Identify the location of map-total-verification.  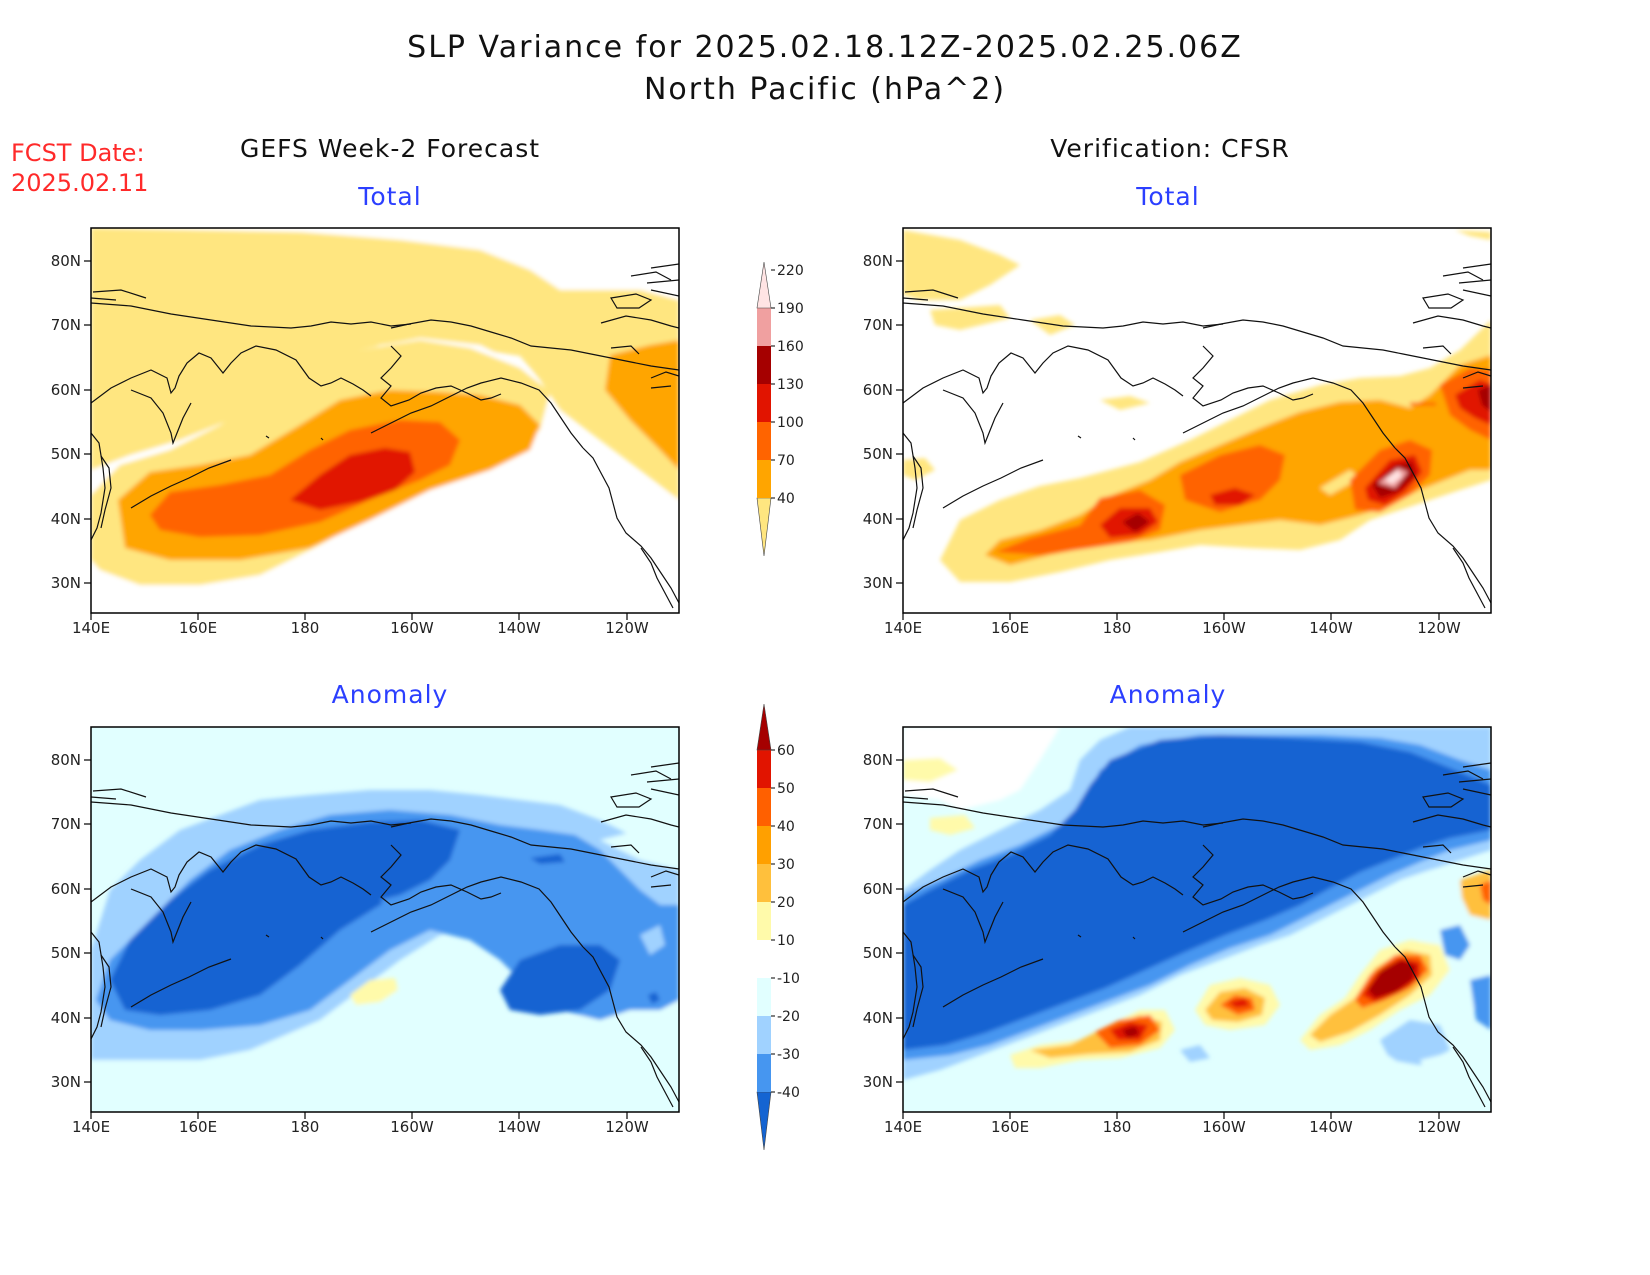
(1197, 420).